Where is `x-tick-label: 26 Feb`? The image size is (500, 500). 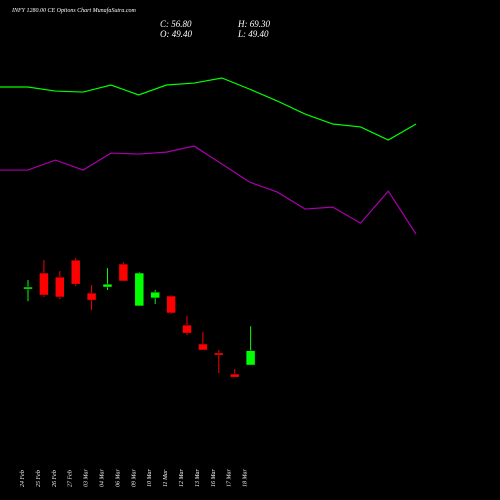 x-tick-label: 26 Feb is located at coordinates (55, 478).